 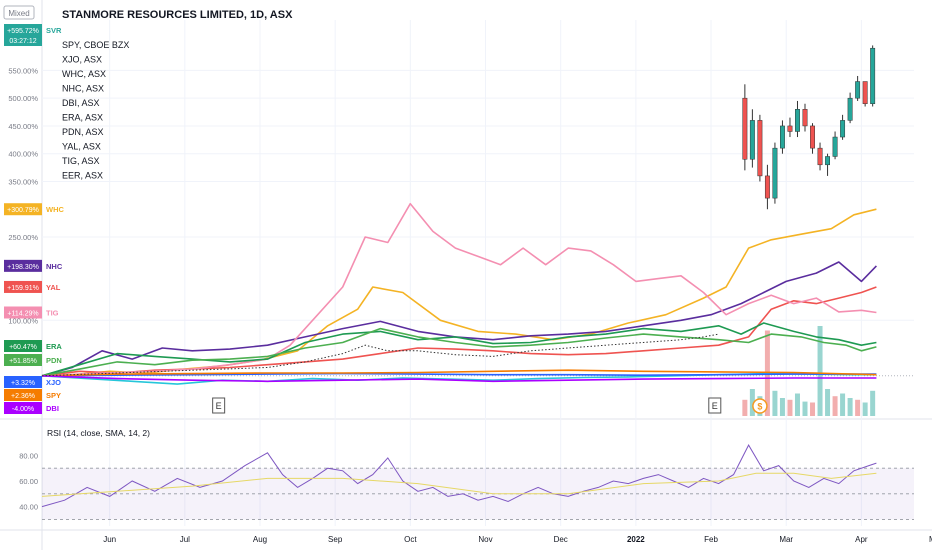 I want to click on svr-code: SVR, so click(x=54, y=30).